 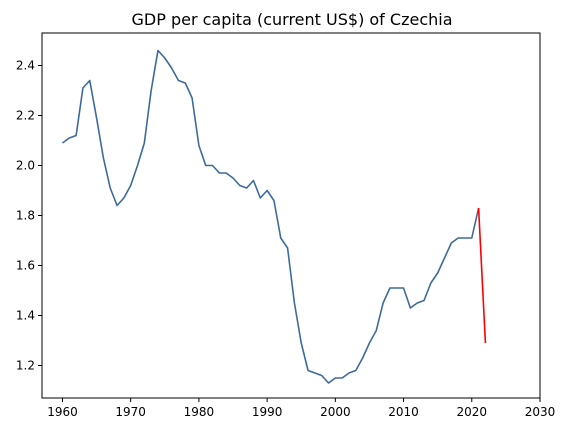 I want to click on y-axis: 1.2 1.4 1.6 1.8 2.0 2.2 2.4, so click(x=29, y=216).